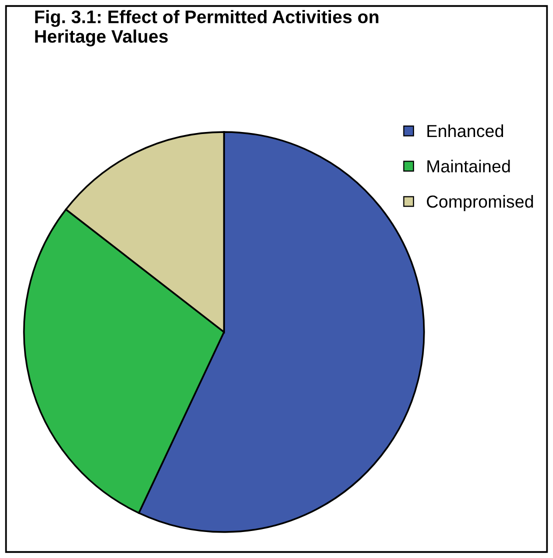  Describe the element at coordinates (465, 131) in the screenshot. I see `legend-label: Enhanced` at that location.